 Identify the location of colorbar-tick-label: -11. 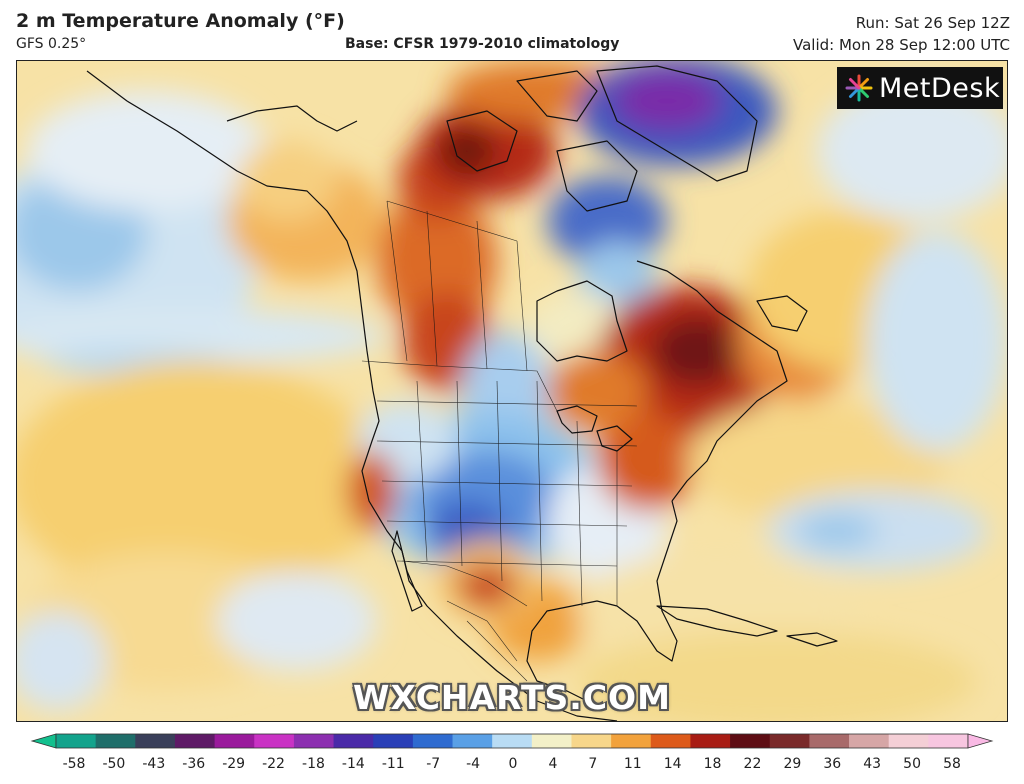
(393, 764).